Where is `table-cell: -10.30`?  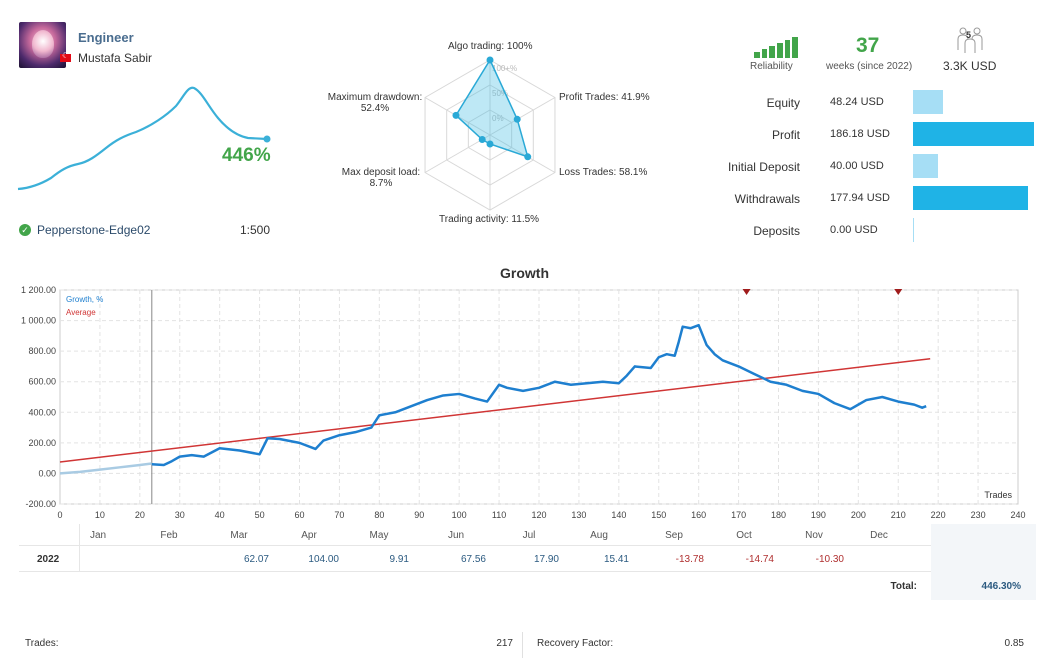
table-cell: -10.30 is located at coordinates (829, 559).